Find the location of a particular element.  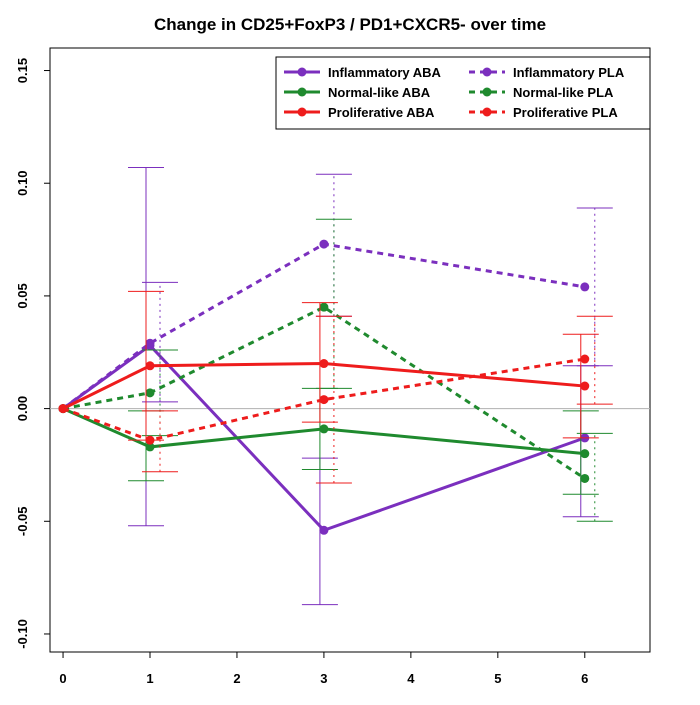

legend-entry-label: Inflammatory ABA is located at coordinates (385, 72).